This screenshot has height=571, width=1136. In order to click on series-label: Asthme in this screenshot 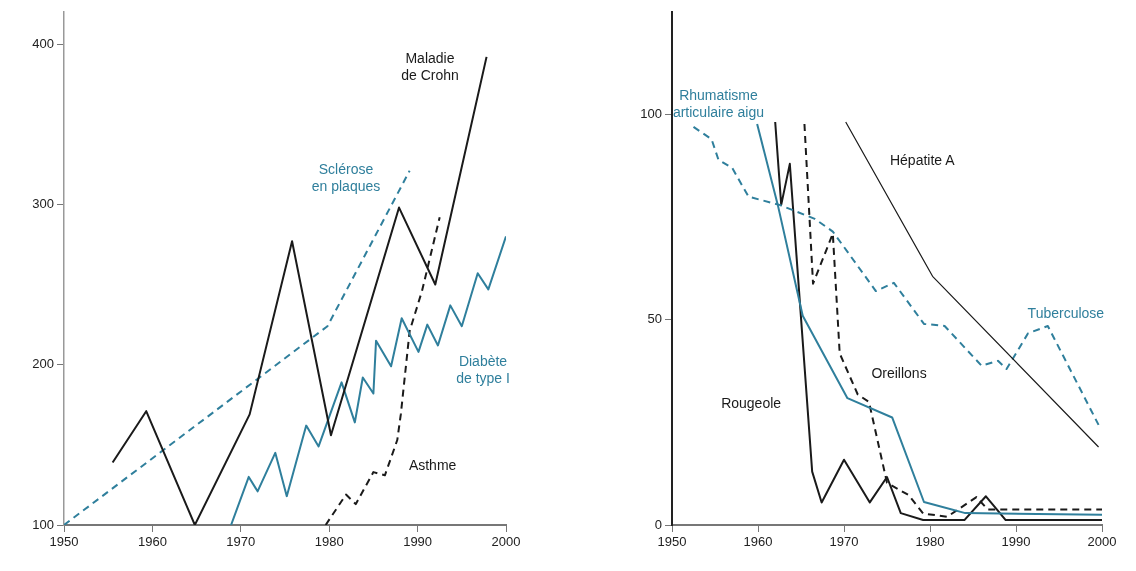, I will do `click(432, 464)`.